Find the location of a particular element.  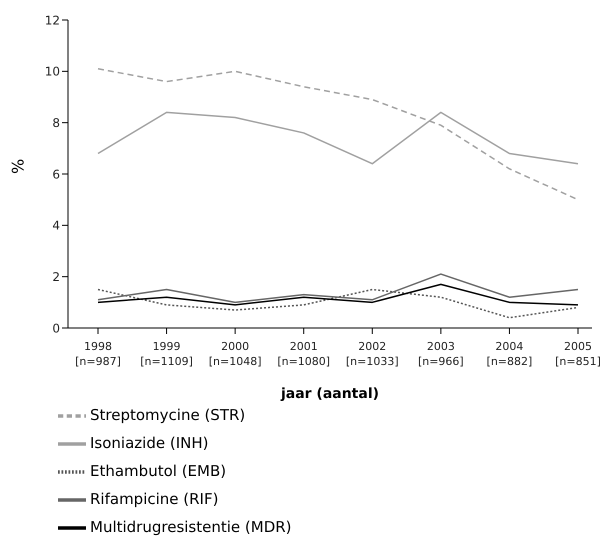

x-tick-label: 2002 [n=1033] is located at coordinates (372, 354).